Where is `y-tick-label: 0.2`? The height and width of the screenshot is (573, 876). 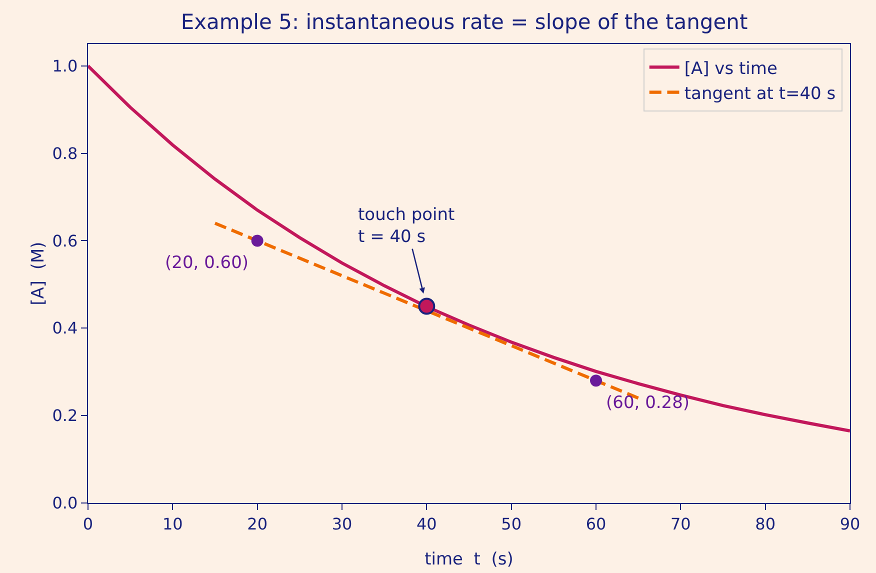 y-tick-label: 0.2 is located at coordinates (65, 416).